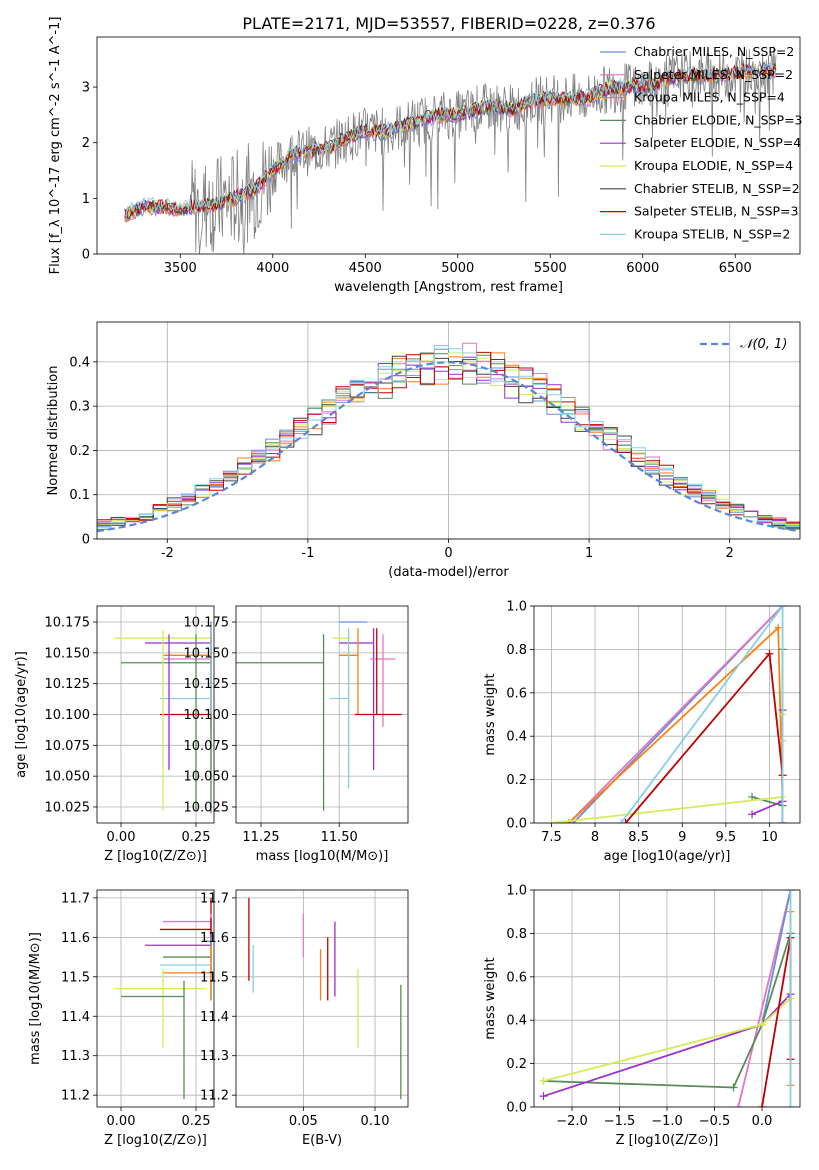  What do you see at coordinates (490, 714) in the screenshot?
I see `y-axis-label: mass weight` at bounding box center [490, 714].